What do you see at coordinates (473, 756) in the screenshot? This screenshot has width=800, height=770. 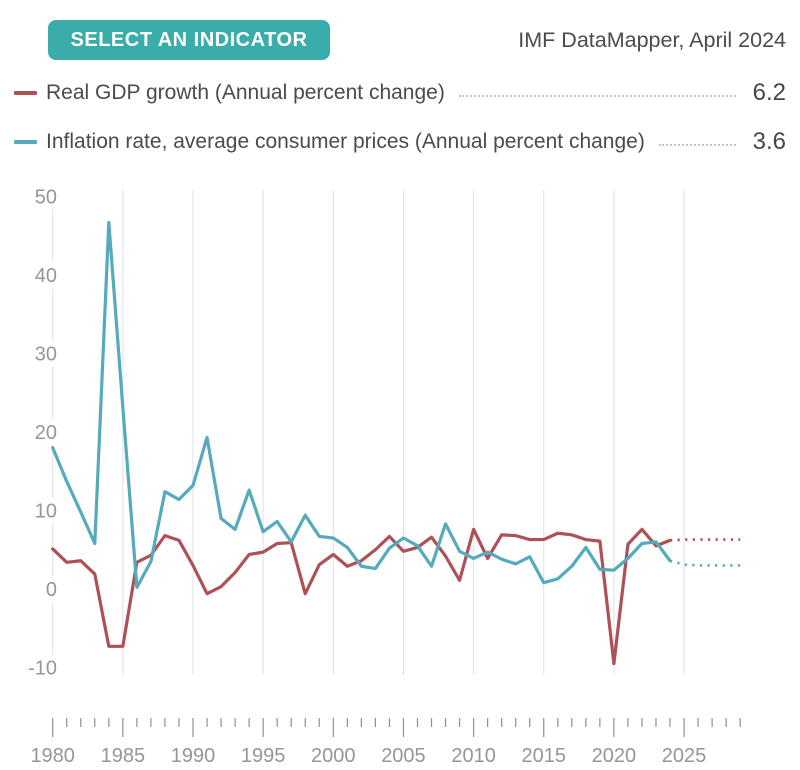 I see `x-axis-label: 2010` at bounding box center [473, 756].